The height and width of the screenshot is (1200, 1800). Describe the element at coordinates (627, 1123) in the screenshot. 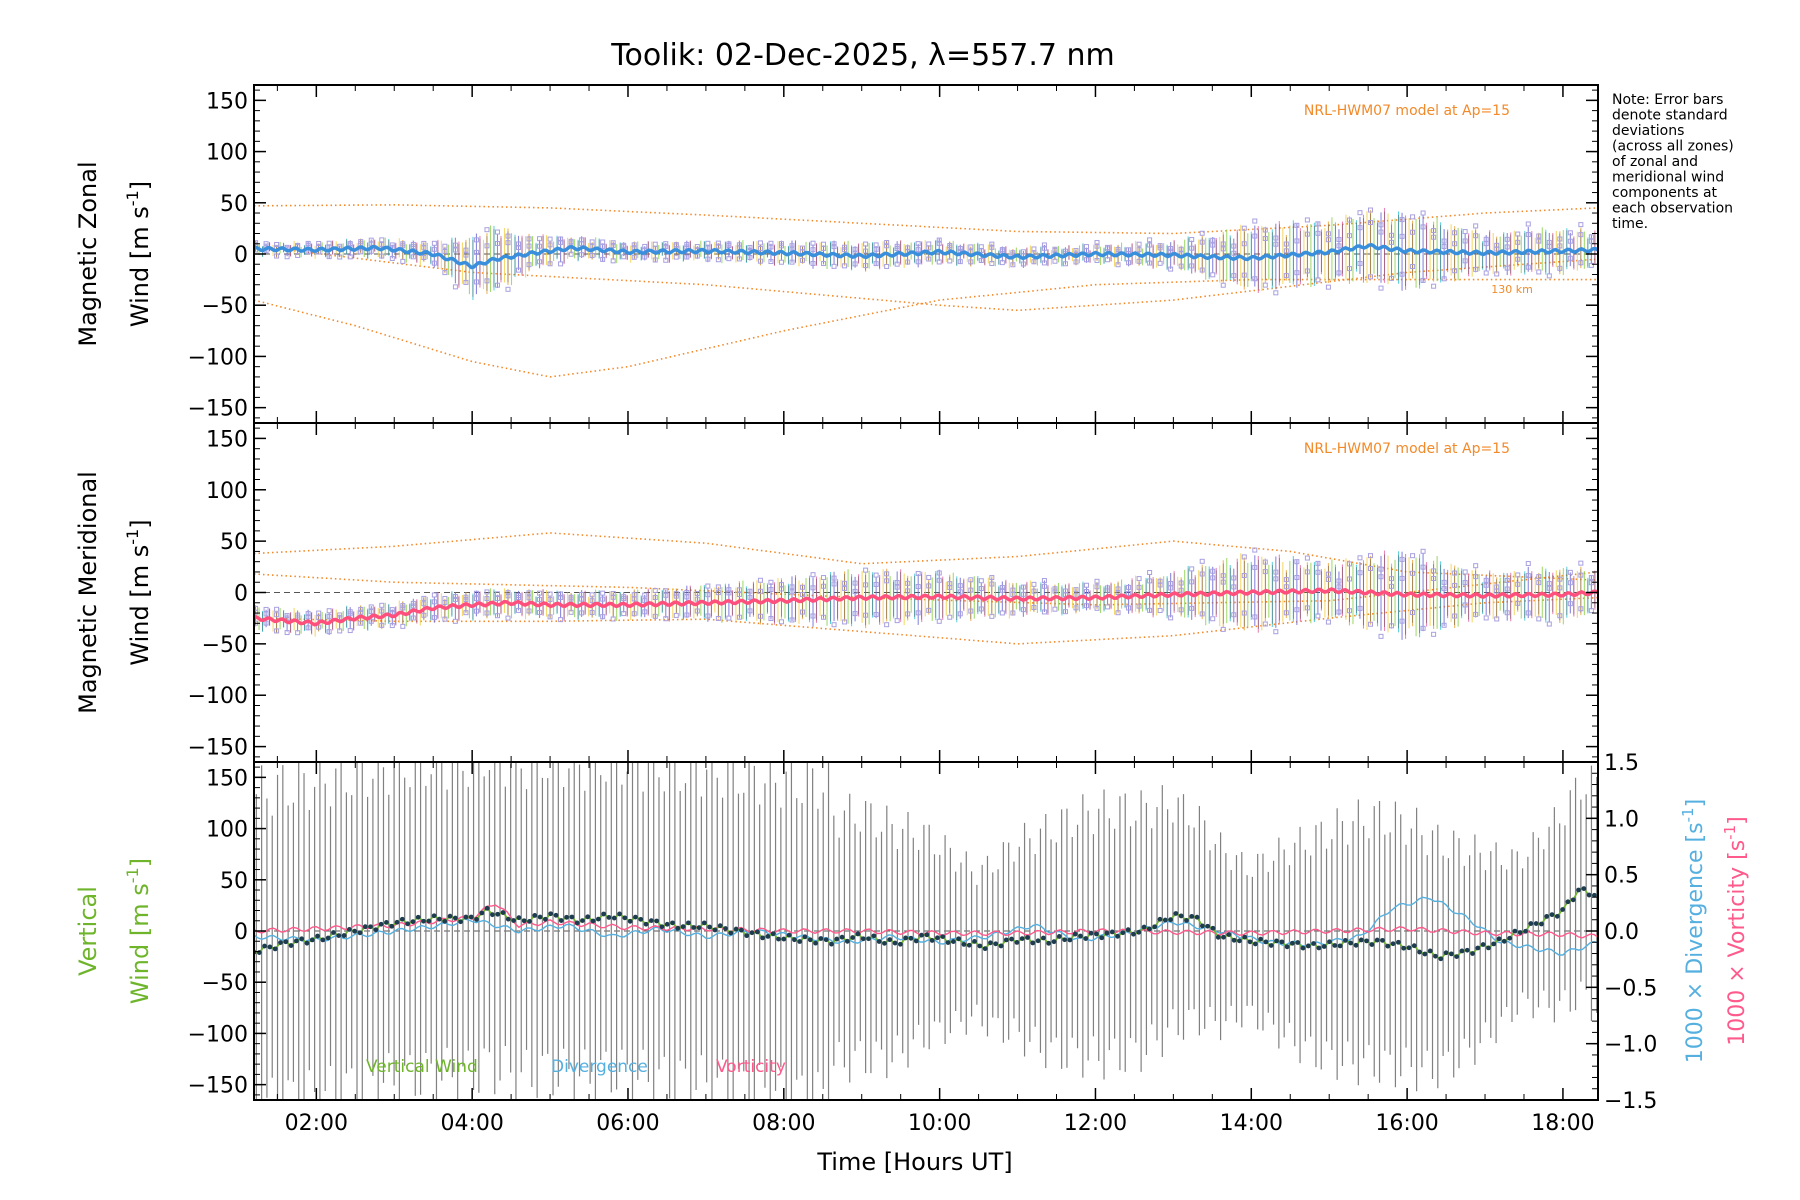

I see `x-tick-label: 06:00` at that location.